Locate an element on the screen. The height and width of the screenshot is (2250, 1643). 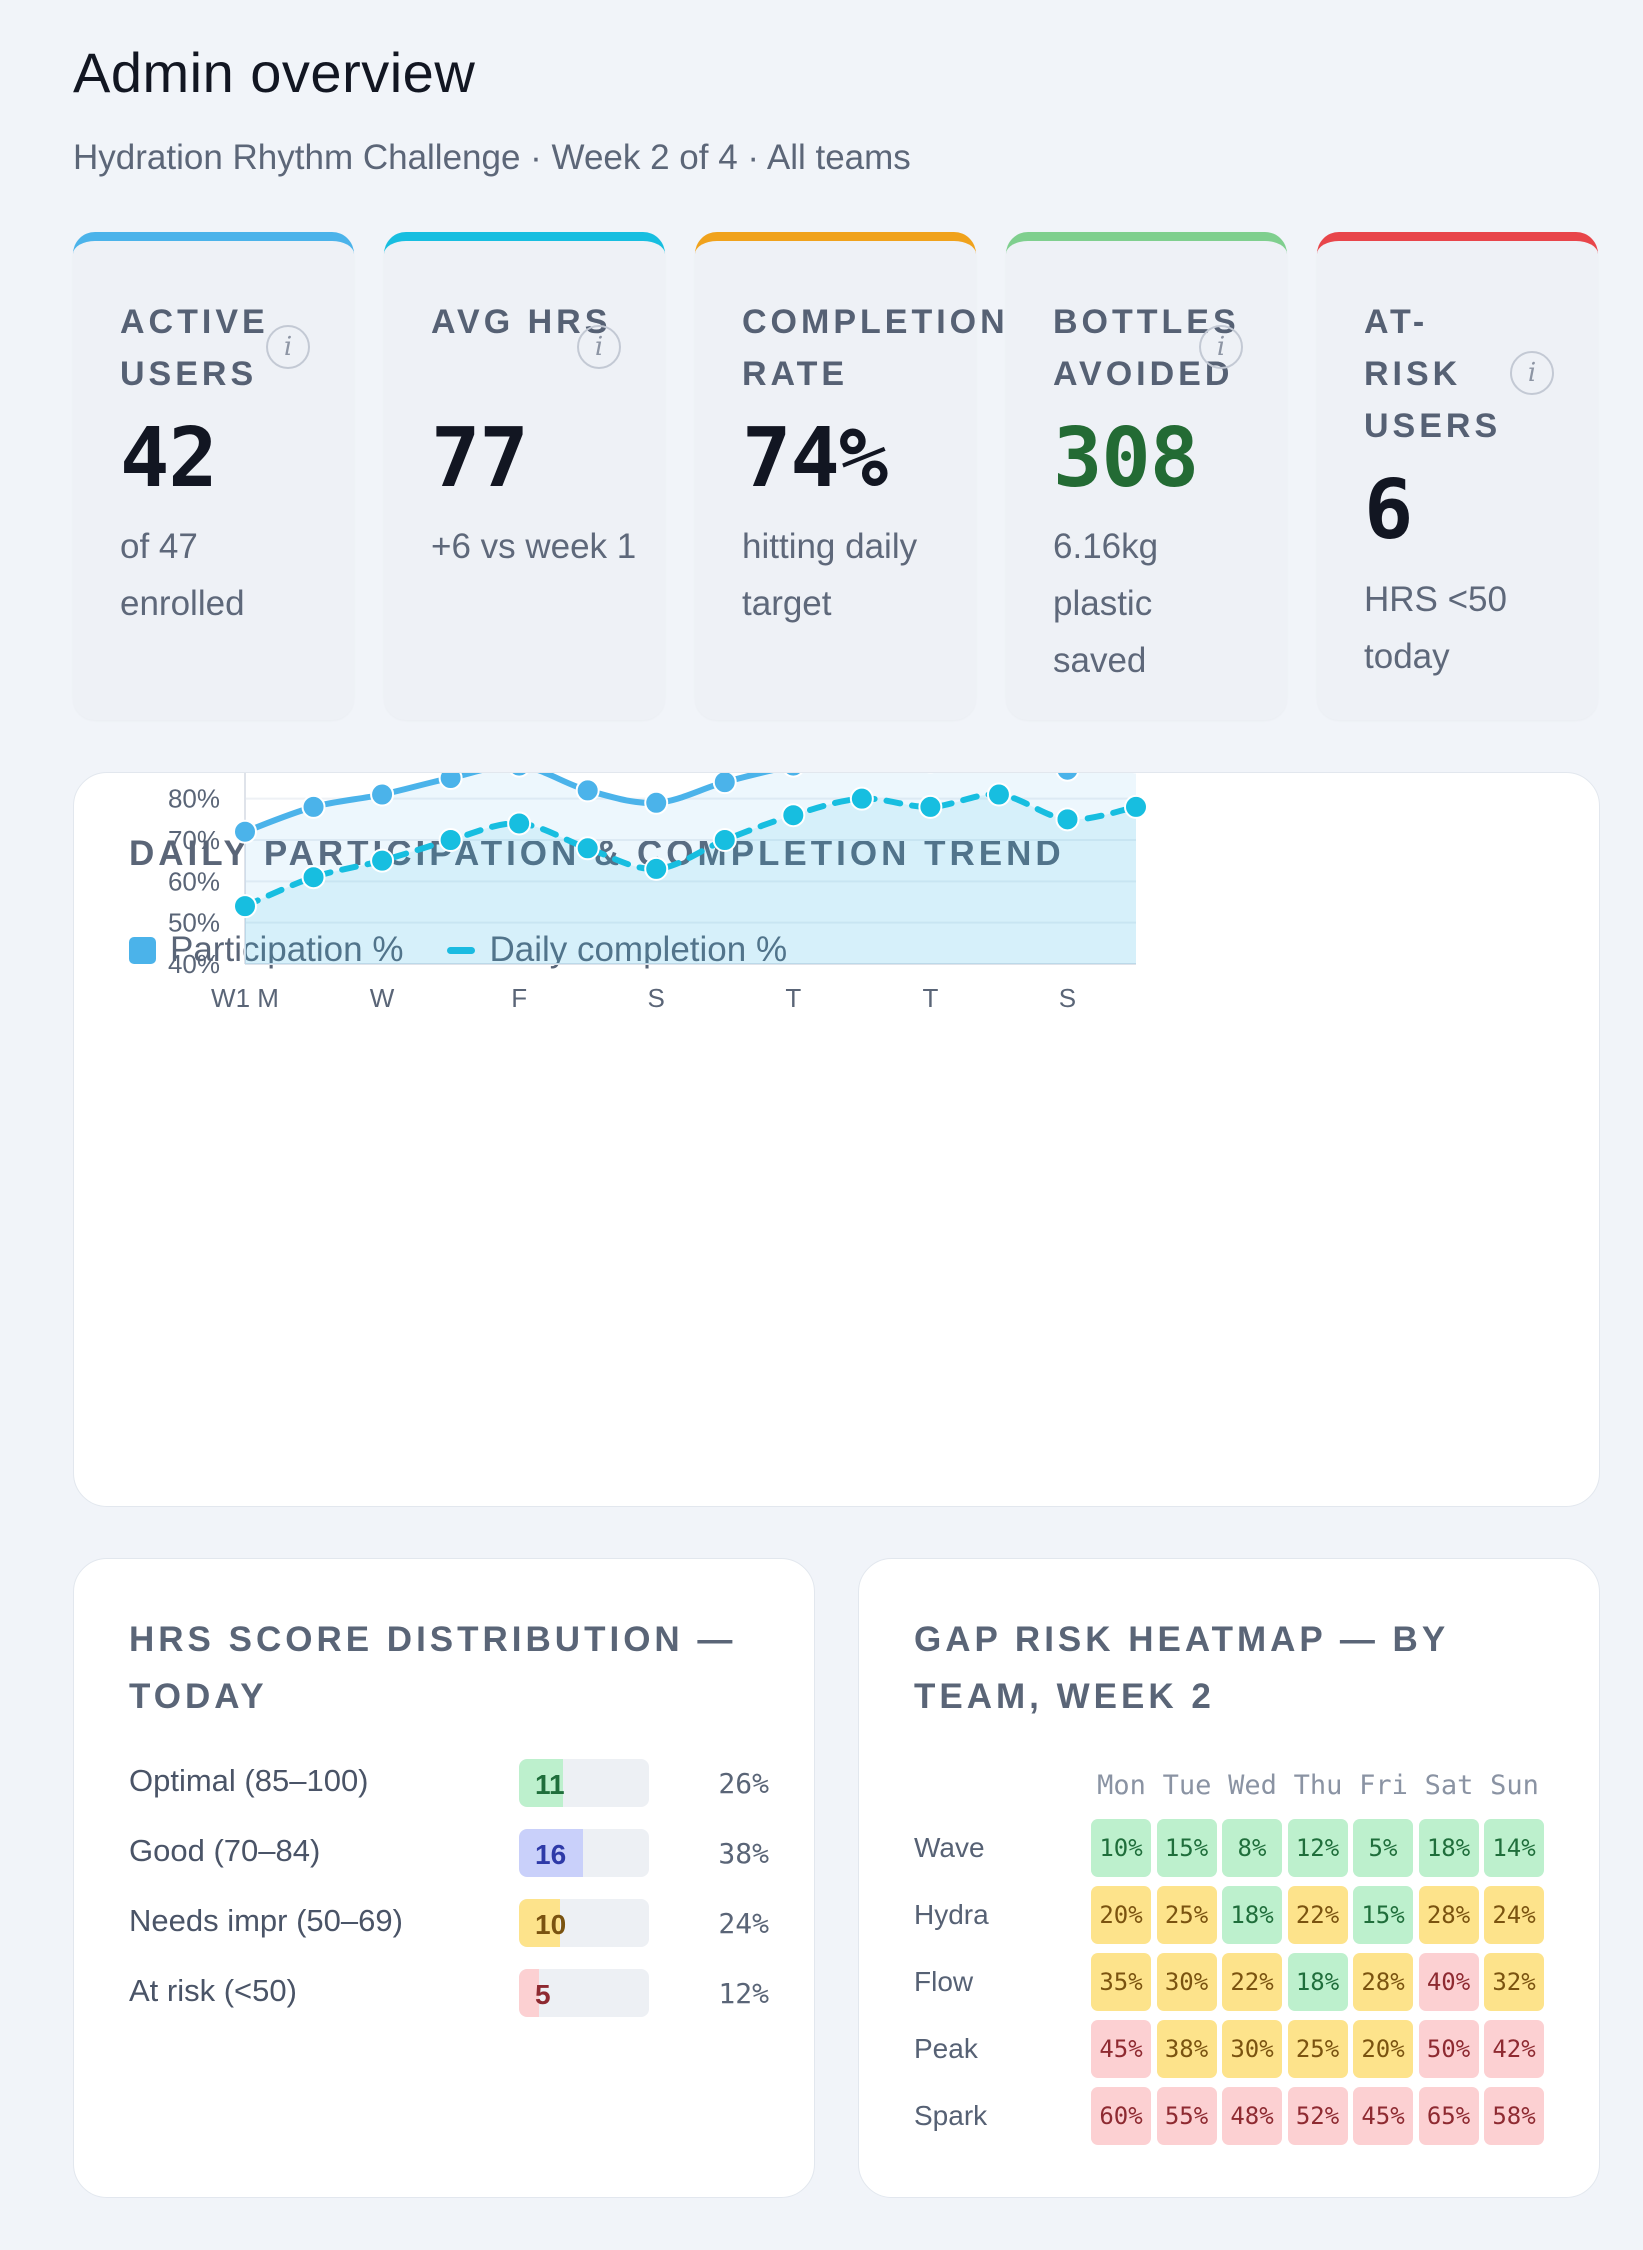
distribution-percent: 38% is located at coordinates (743, 1853).